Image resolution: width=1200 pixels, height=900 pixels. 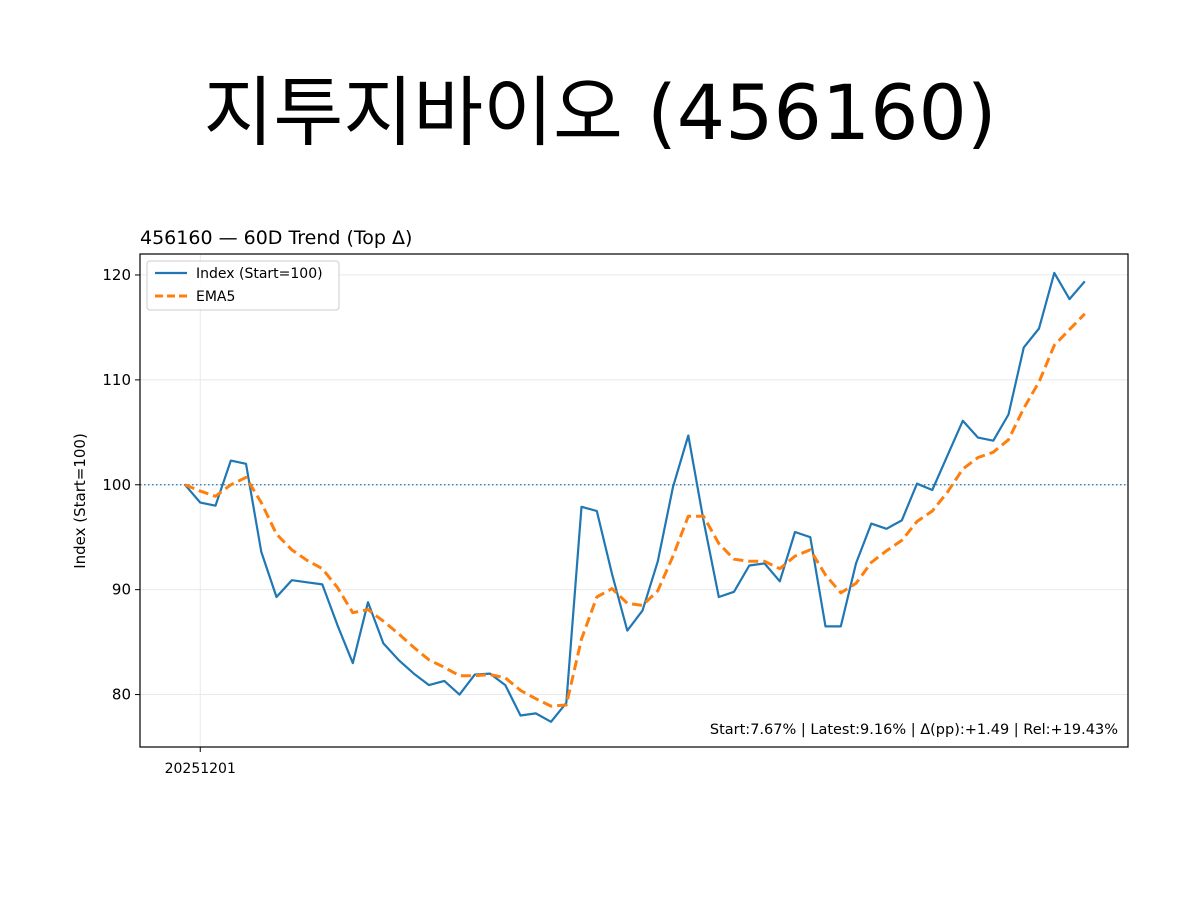 I want to click on legend: Index (Start=100) EMA5, so click(x=243, y=285).